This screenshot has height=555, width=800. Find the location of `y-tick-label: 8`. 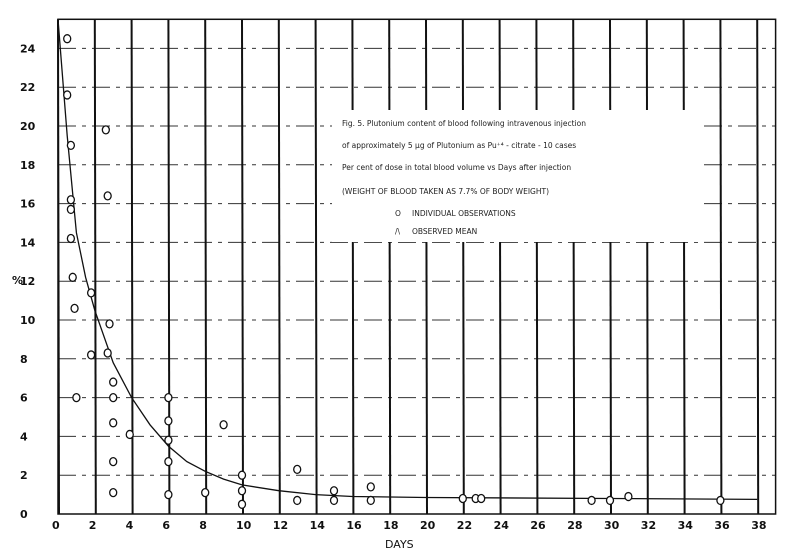

y-tick-label: 8 is located at coordinates (24, 359).